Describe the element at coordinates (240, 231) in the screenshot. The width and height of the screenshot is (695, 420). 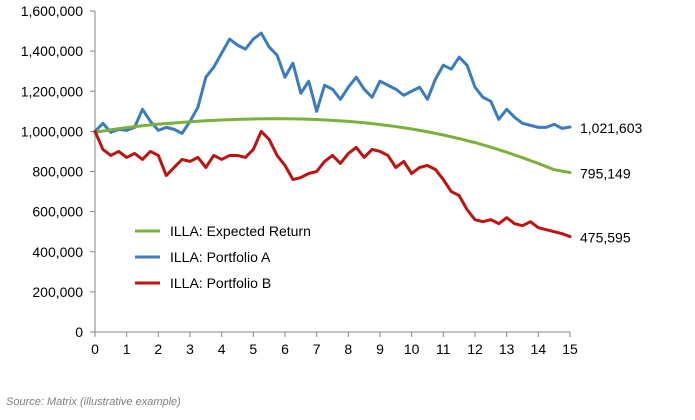
I see `legend-label: ILLA: Expected Return` at that location.